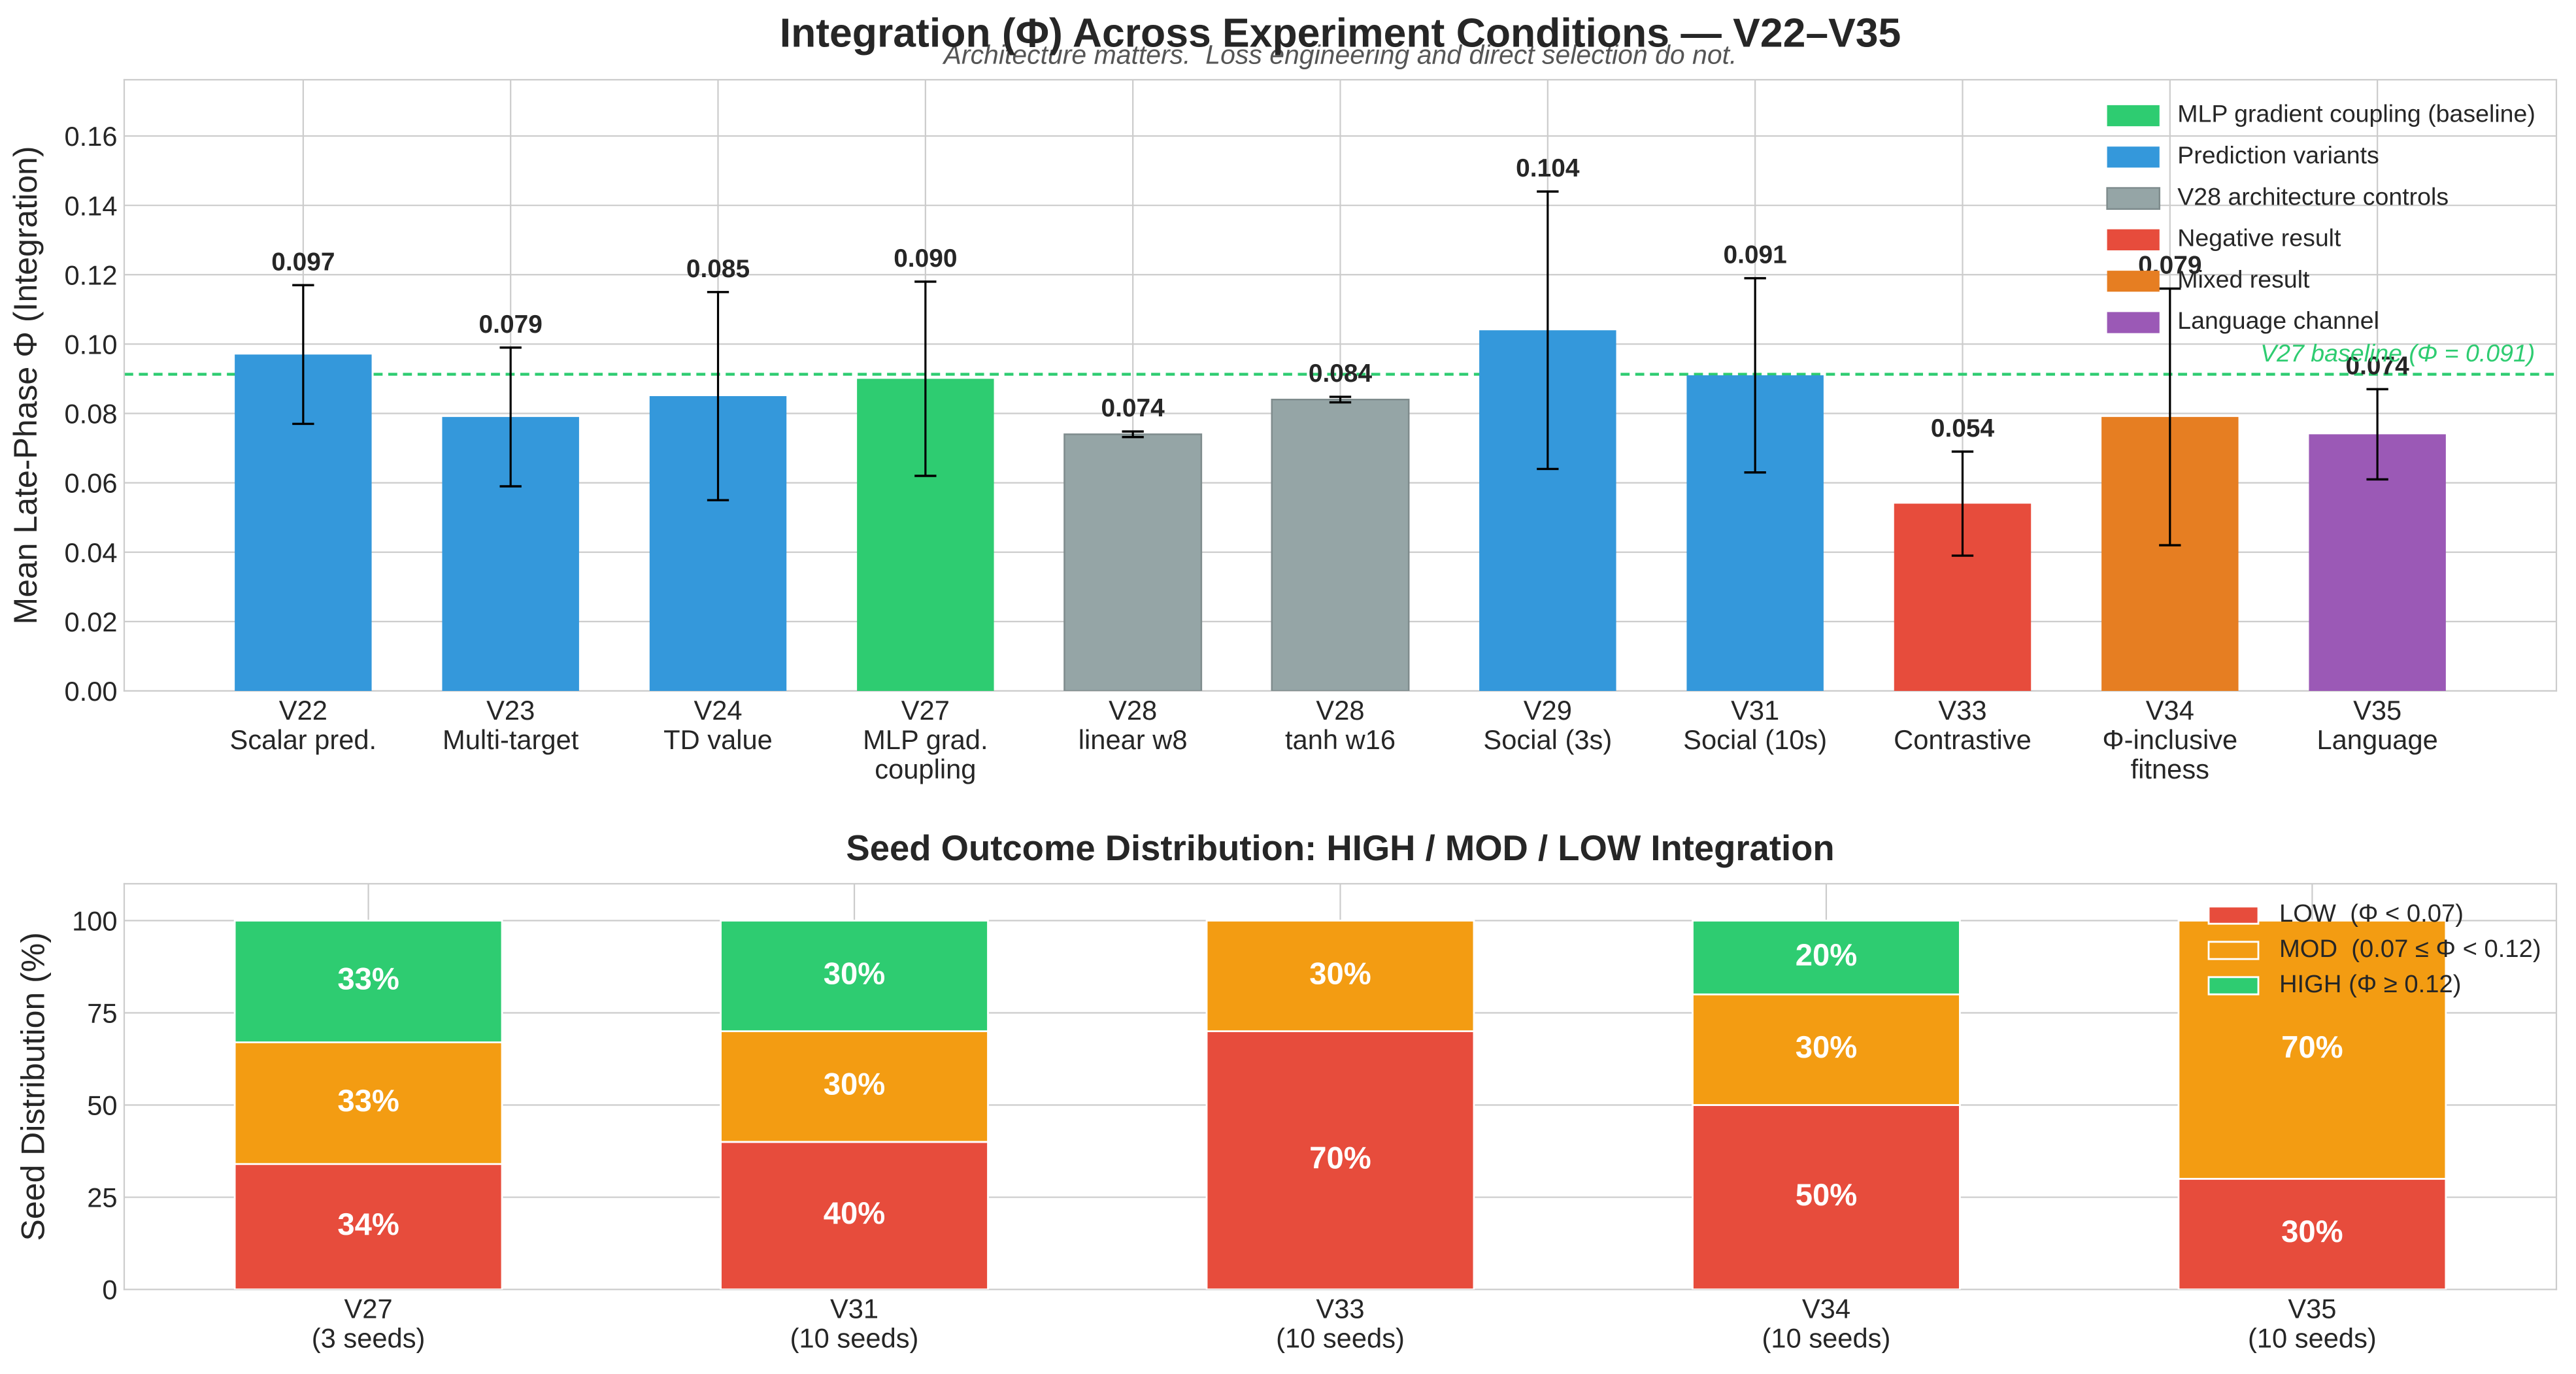  I want to click on svg-text: 0.08, so click(92, 414).